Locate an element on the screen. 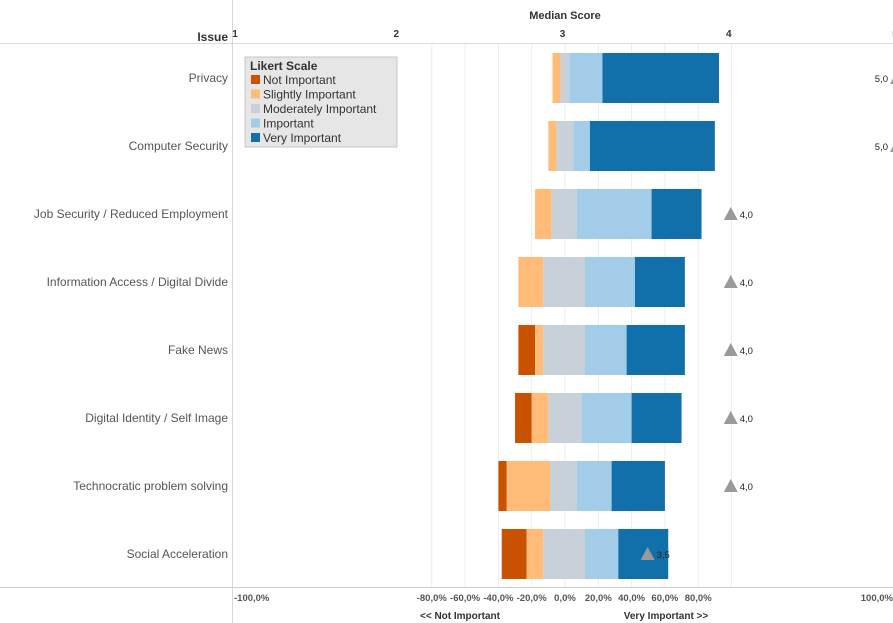 The image size is (893, 623). legend-swatch-slightly-important is located at coordinates (255, 94).